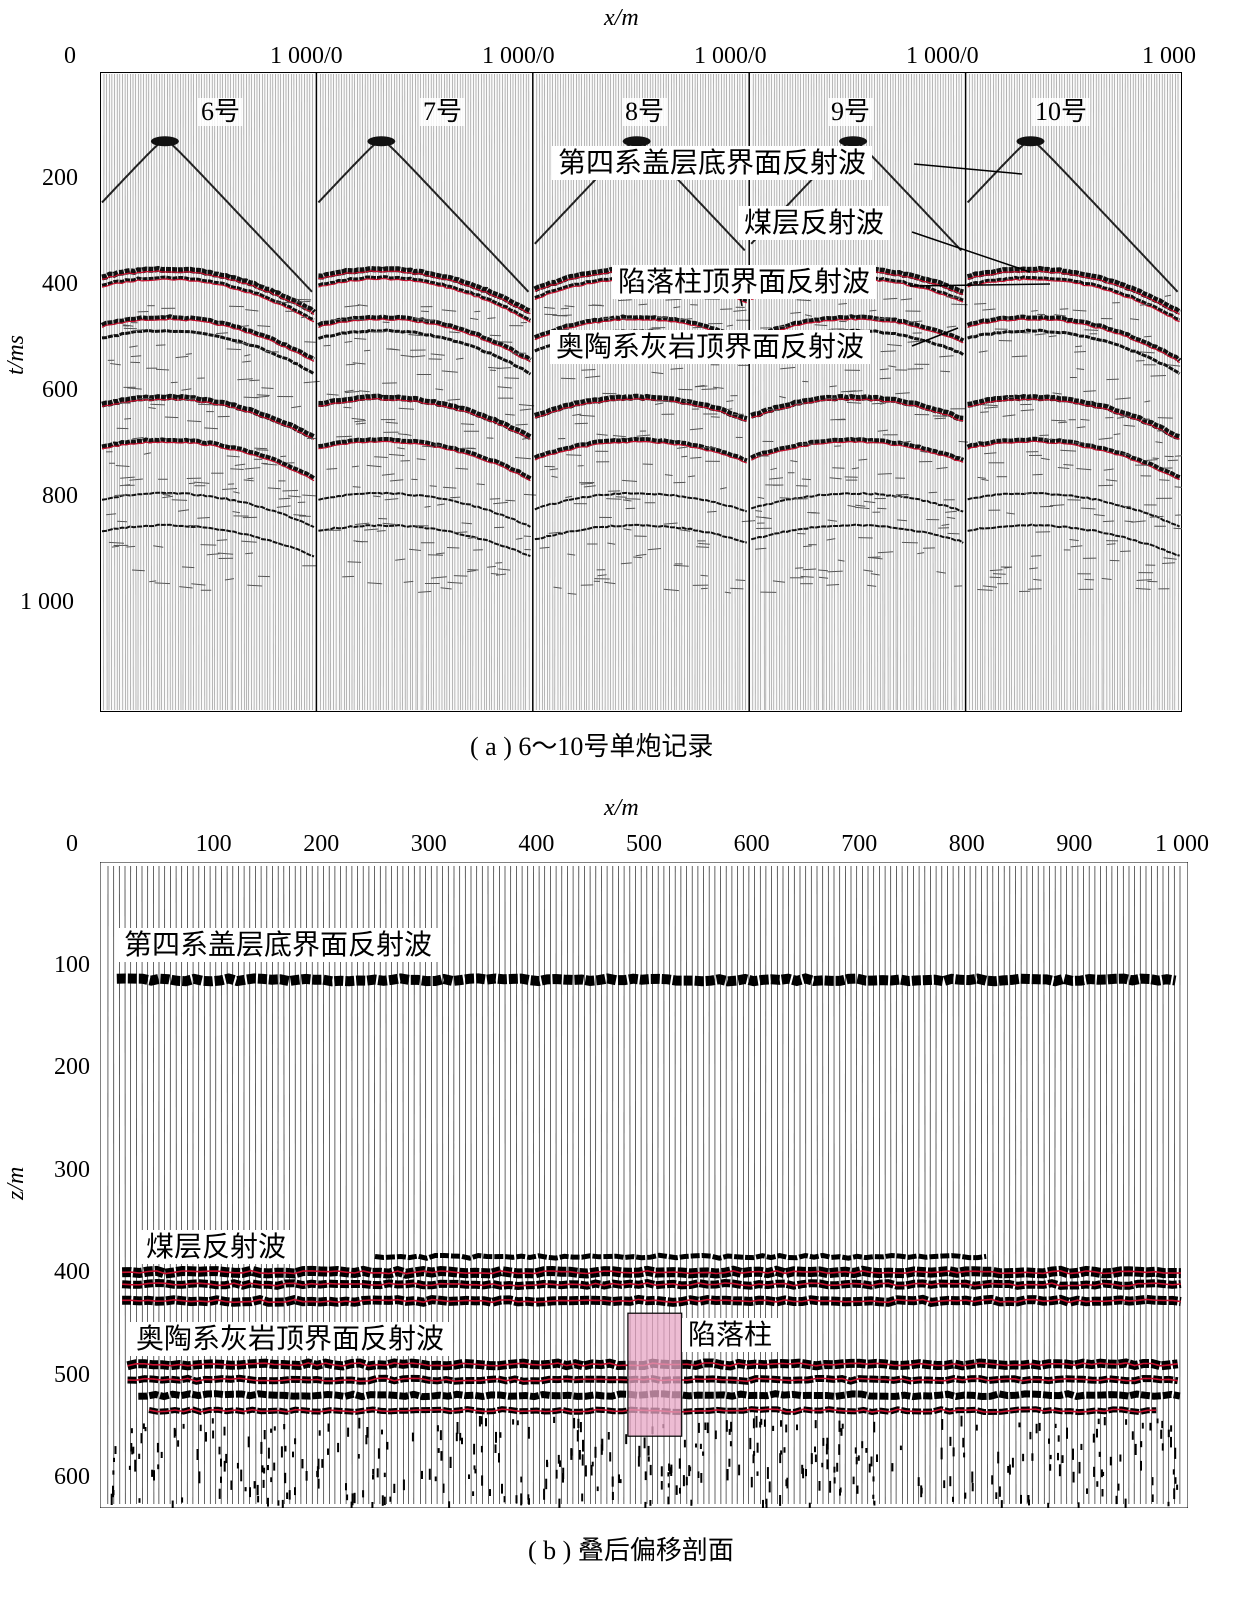 The width and height of the screenshot is (1235, 1598). What do you see at coordinates (536, 844) in the screenshot?
I see `figure-b-x-tick: 400` at bounding box center [536, 844].